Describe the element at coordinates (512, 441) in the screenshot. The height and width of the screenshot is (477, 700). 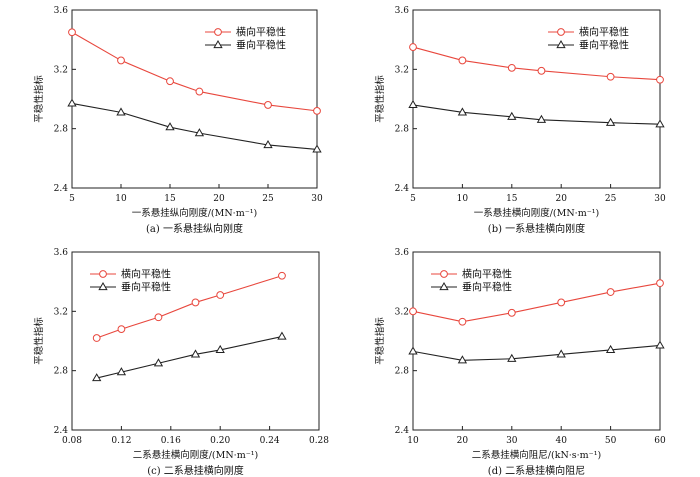
I see `x-tick-label: 30` at that location.